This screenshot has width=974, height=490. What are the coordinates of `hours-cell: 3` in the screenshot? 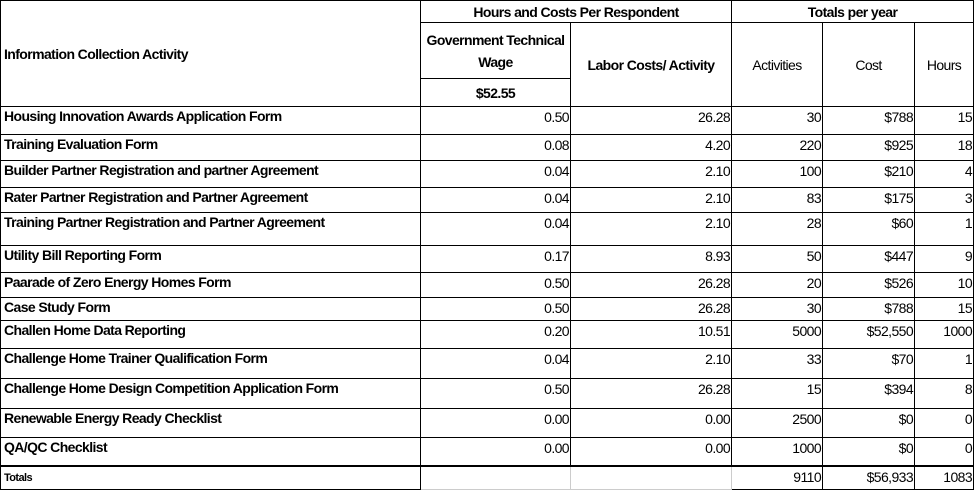 It's located at (944, 200).